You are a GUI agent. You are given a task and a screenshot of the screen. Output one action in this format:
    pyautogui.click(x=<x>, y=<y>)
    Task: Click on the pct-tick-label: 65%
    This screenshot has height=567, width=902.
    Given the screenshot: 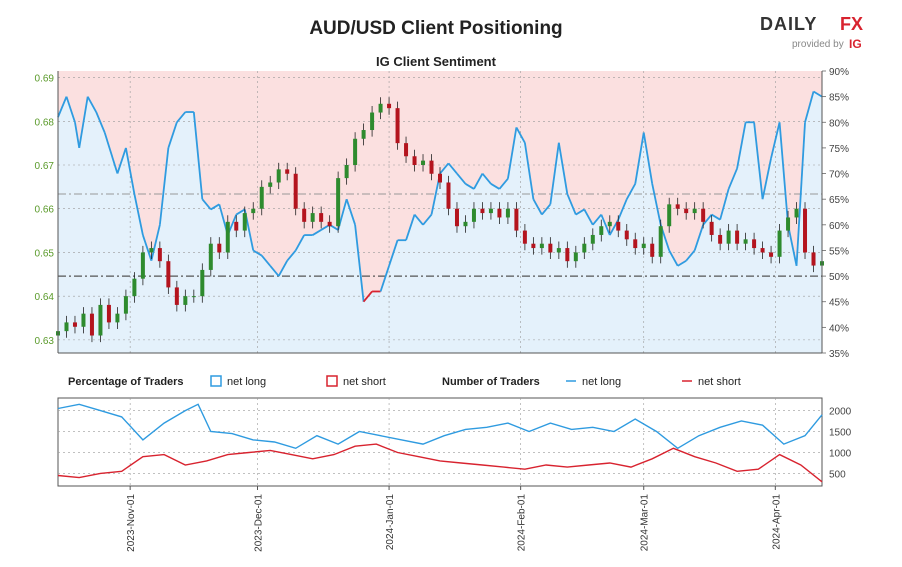 What is the action you would take?
    pyautogui.click(x=839, y=200)
    